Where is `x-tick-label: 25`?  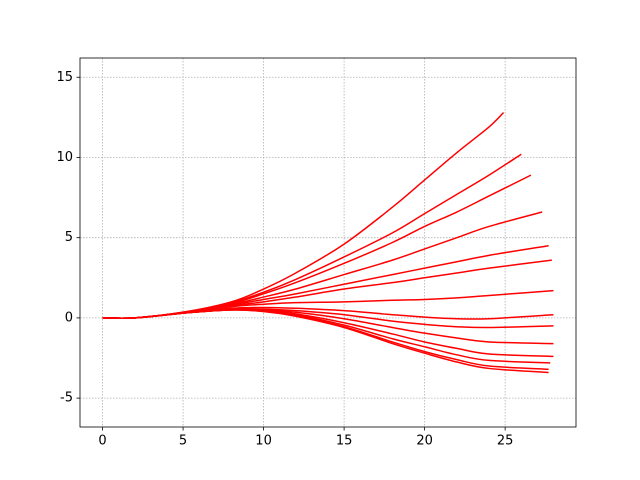 x-tick-label: 25 is located at coordinates (505, 441).